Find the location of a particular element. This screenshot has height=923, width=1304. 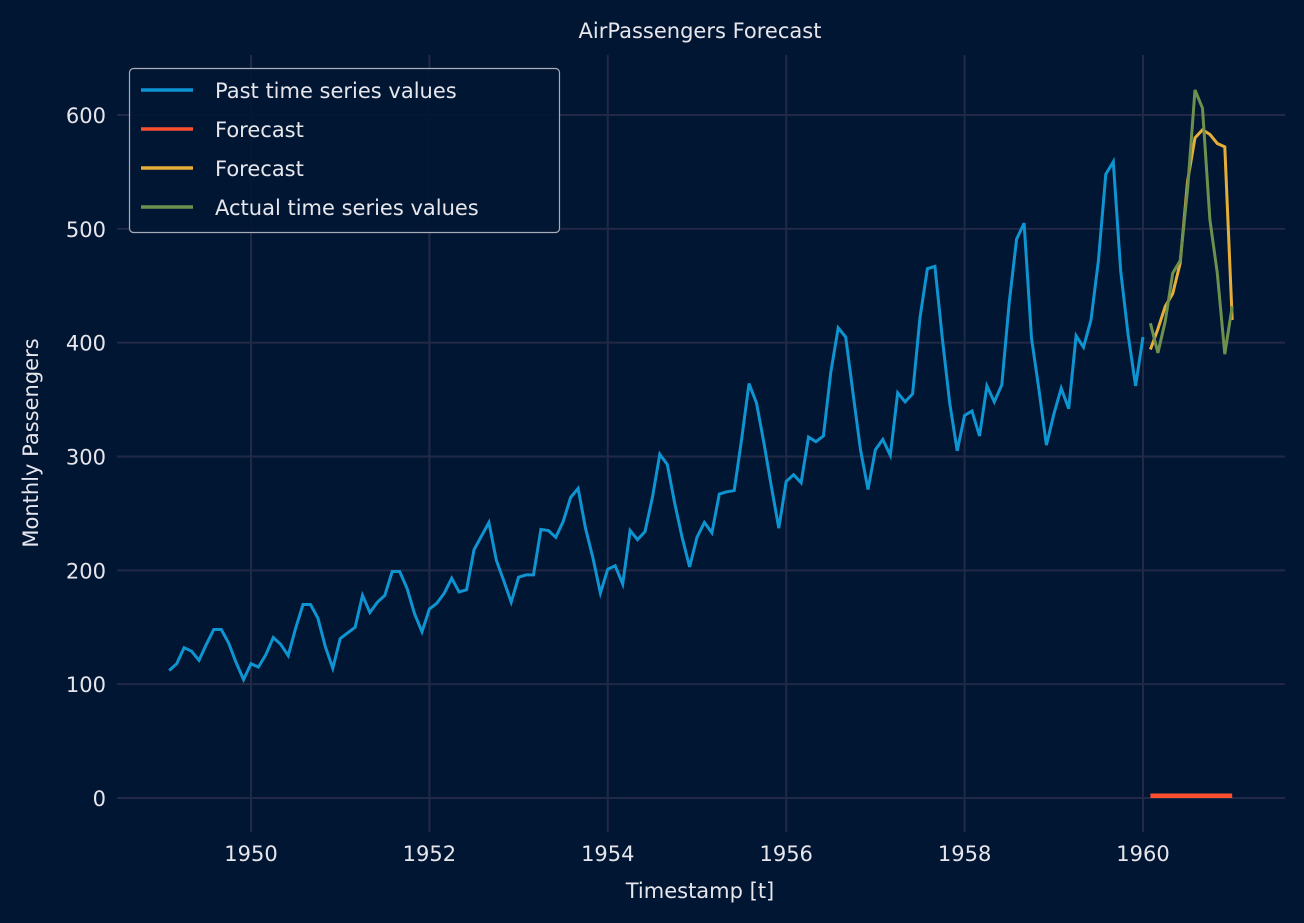

y-tick-label: 300 is located at coordinates (86, 458).